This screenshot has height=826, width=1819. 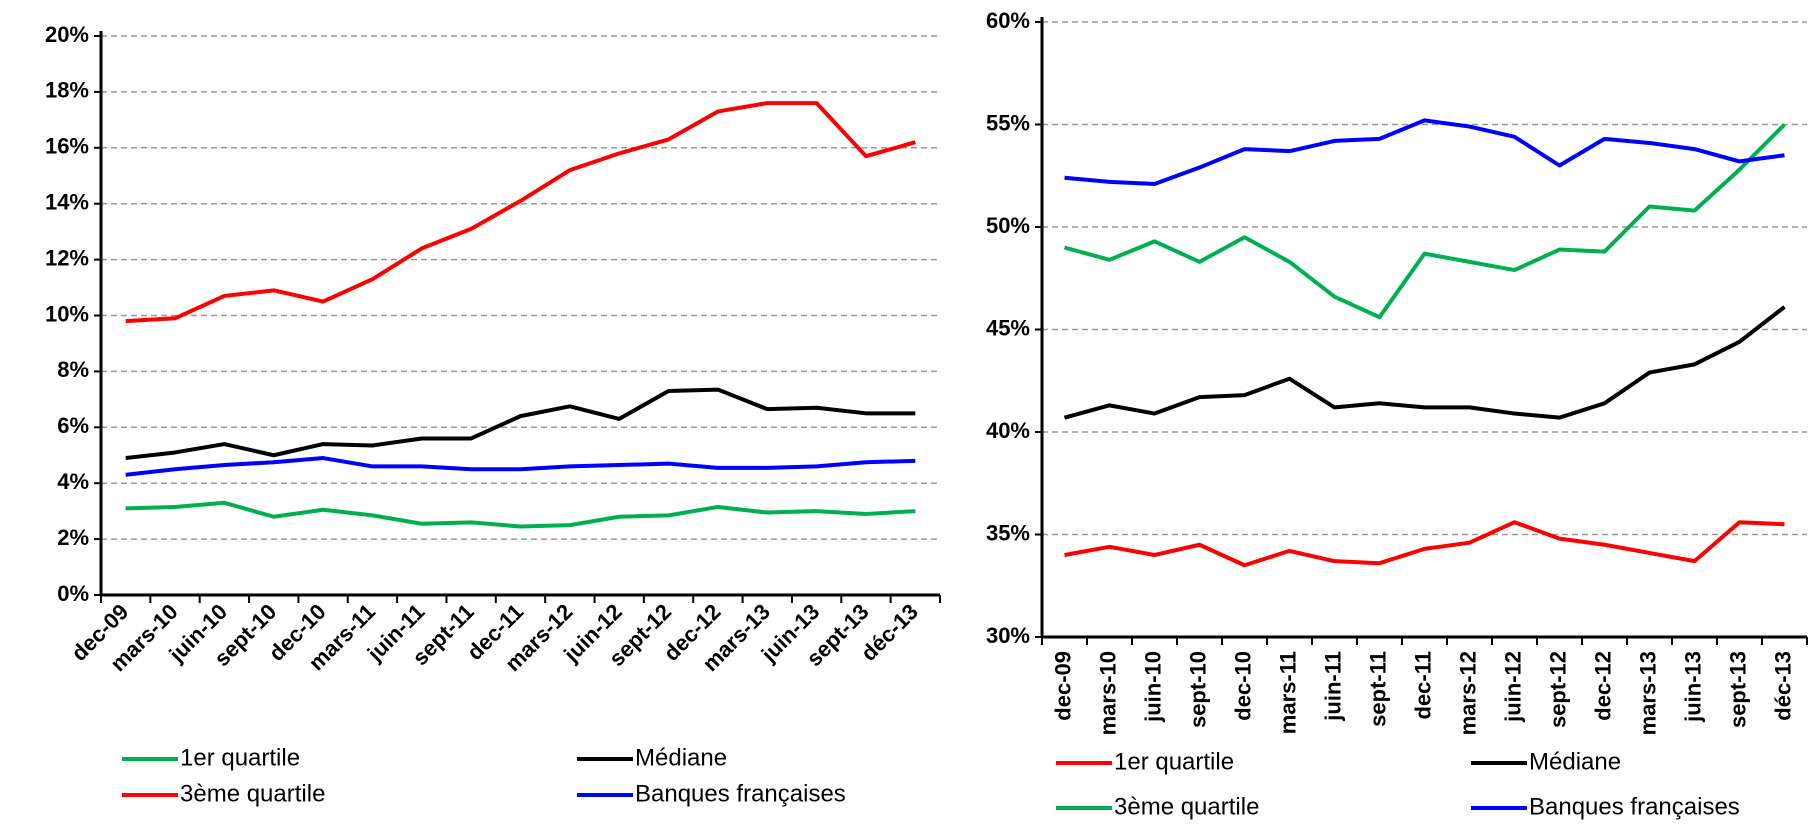 What do you see at coordinates (1332, 686) in the screenshot?
I see `x-tick-label: juin-11` at bounding box center [1332, 686].